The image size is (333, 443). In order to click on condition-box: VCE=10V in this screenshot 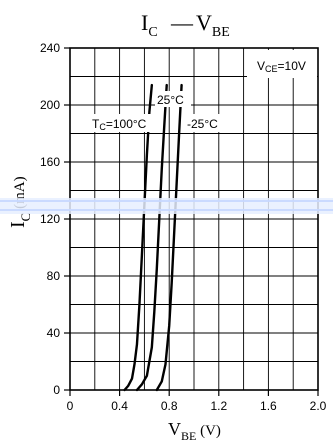, I will do `click(282, 64)`.